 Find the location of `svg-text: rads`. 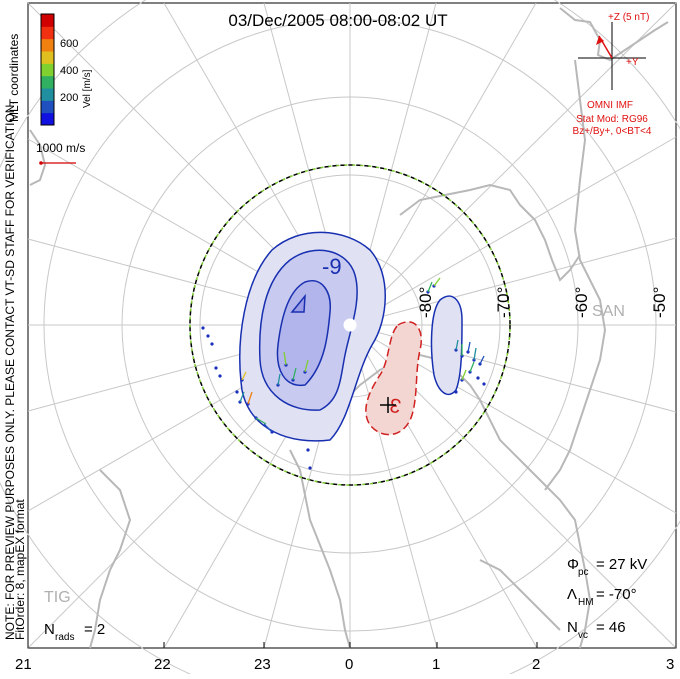

svg-text: rads is located at coordinates (64, 637).